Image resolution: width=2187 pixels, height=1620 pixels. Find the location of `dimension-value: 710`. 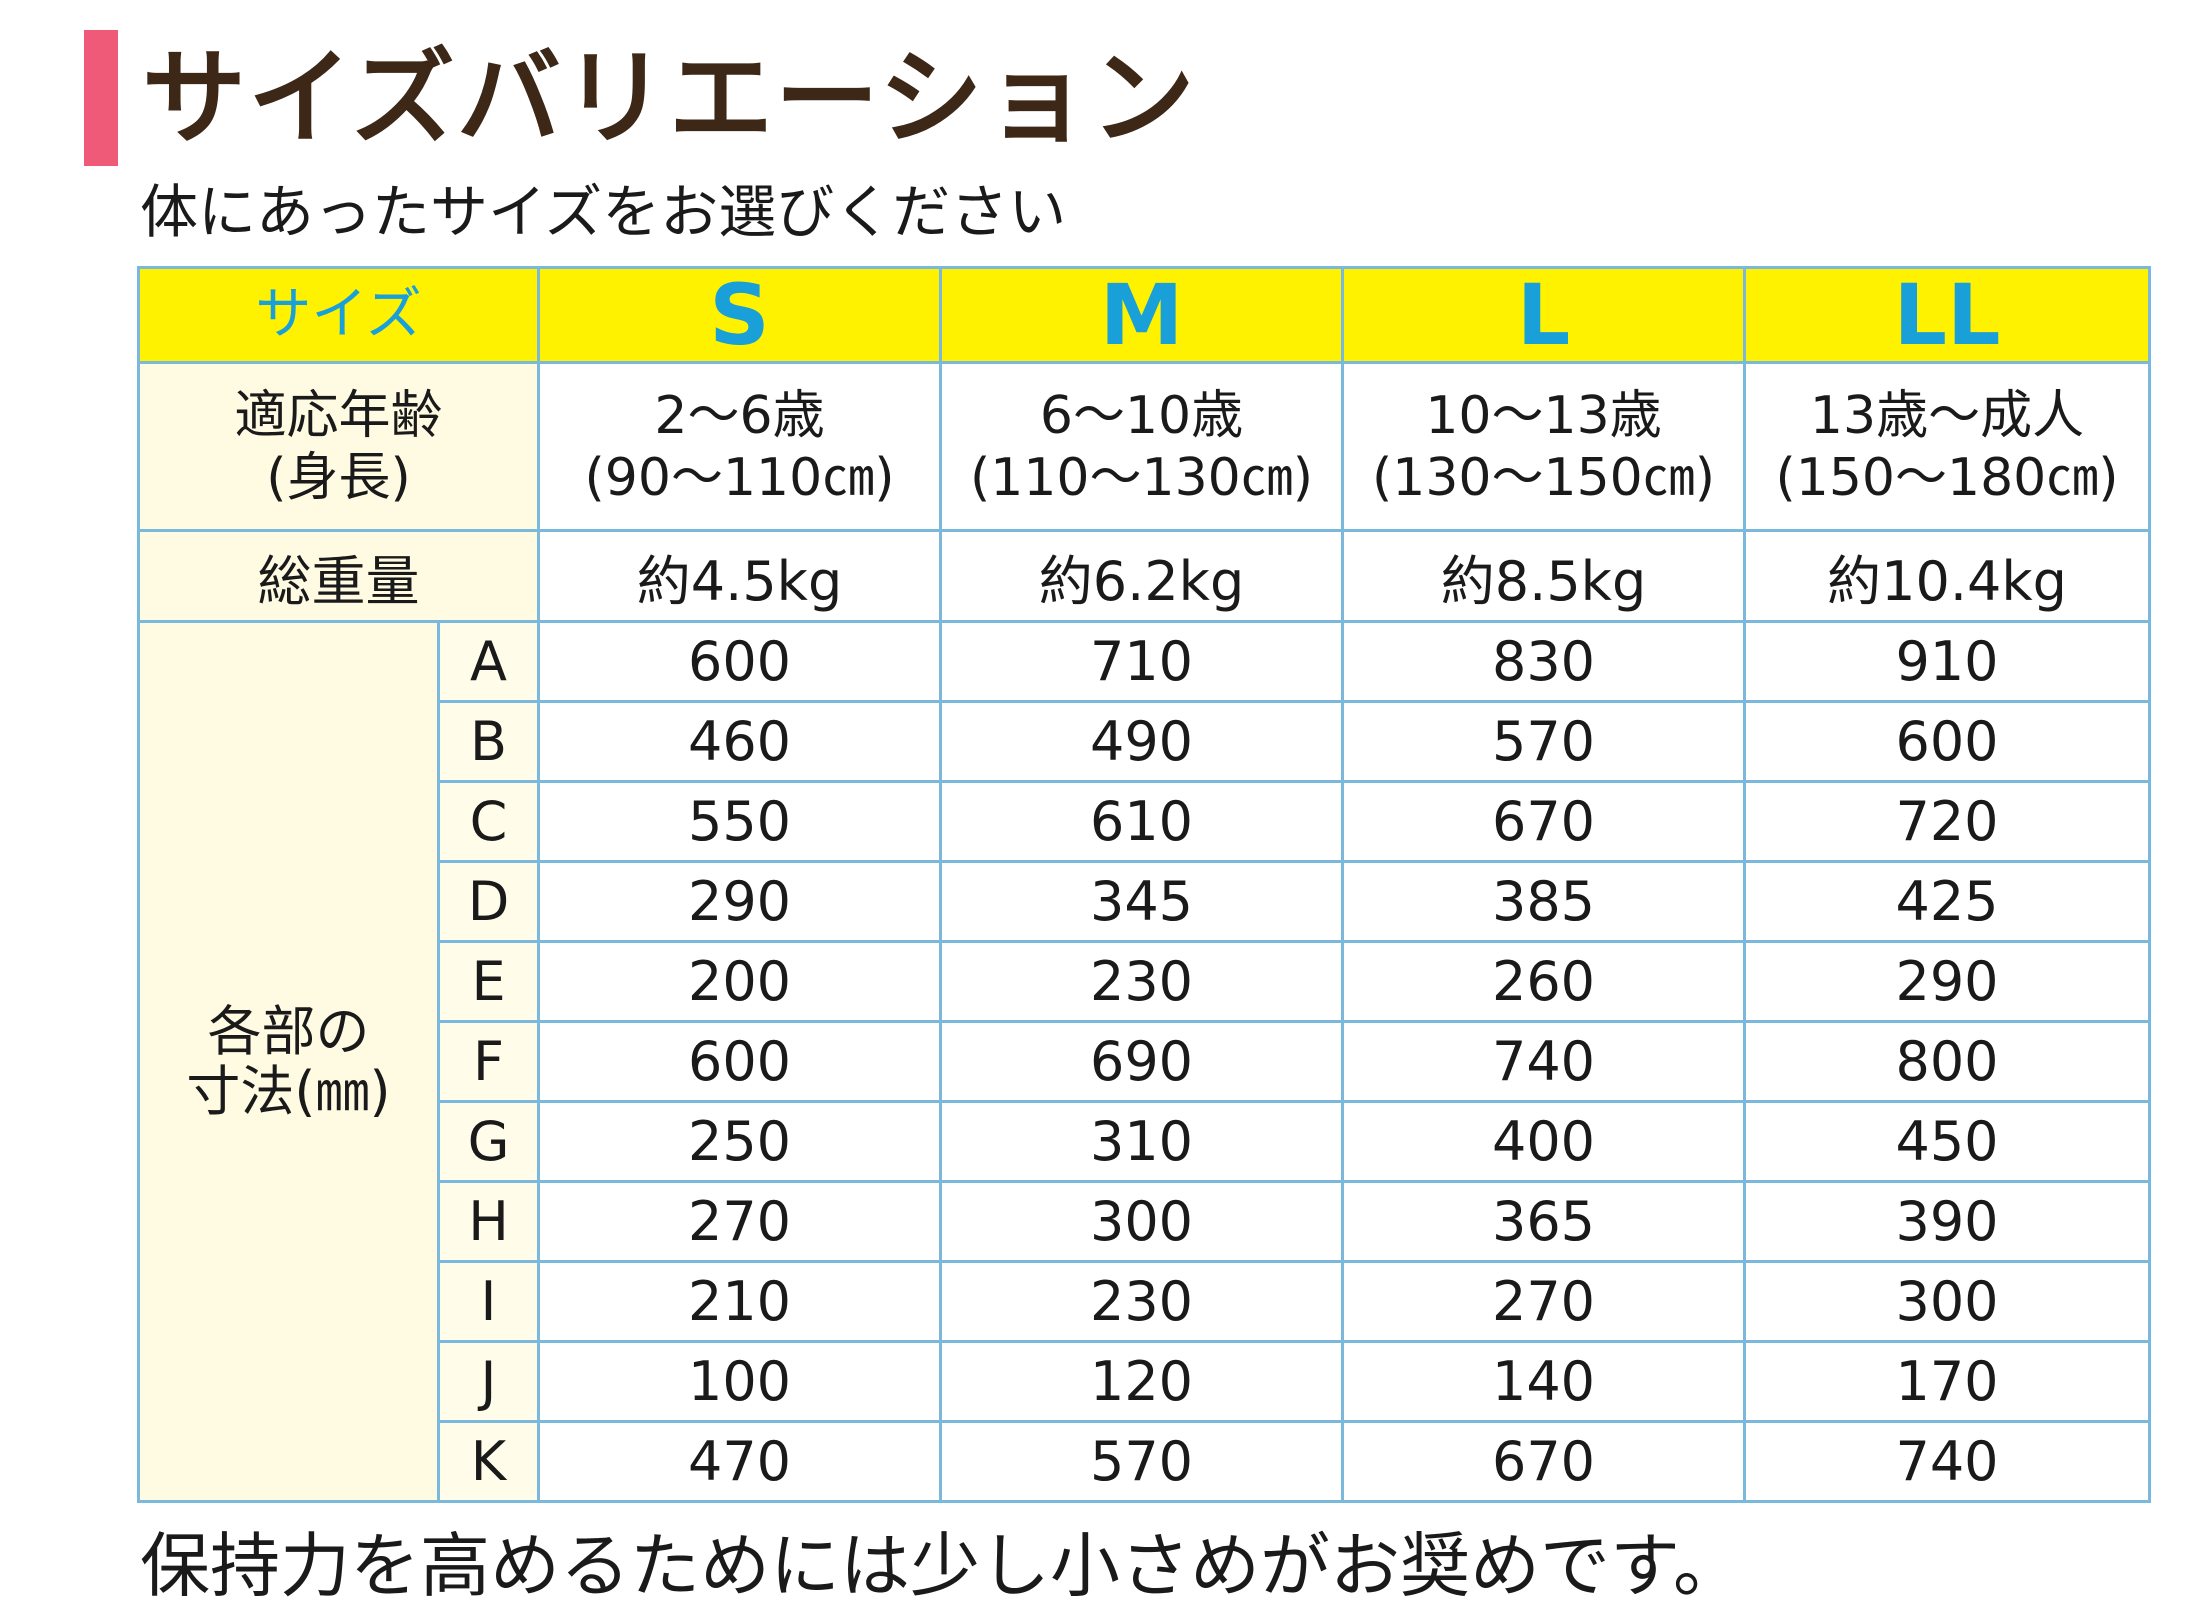

dimension-value: 710 is located at coordinates (1142, 661).